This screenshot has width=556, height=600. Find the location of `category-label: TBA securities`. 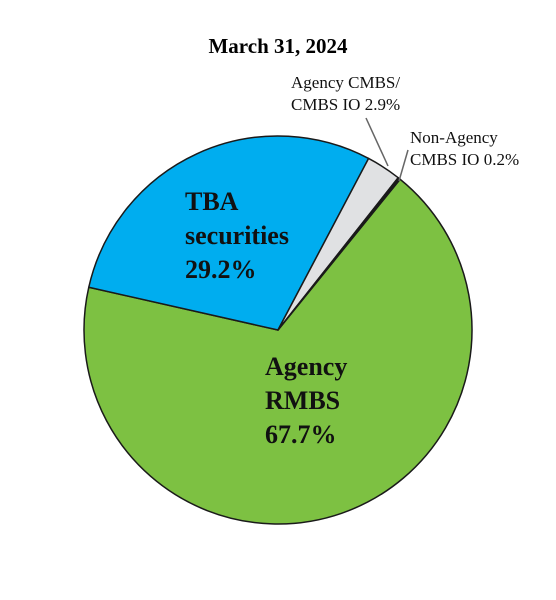

category-label: TBA securities is located at coordinates (237, 218).